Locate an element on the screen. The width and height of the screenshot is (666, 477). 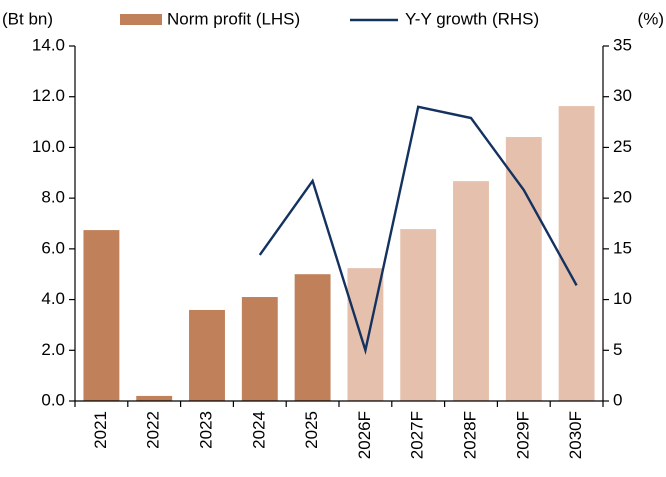
x-tick-label: 2026F is located at coordinates (364, 435).